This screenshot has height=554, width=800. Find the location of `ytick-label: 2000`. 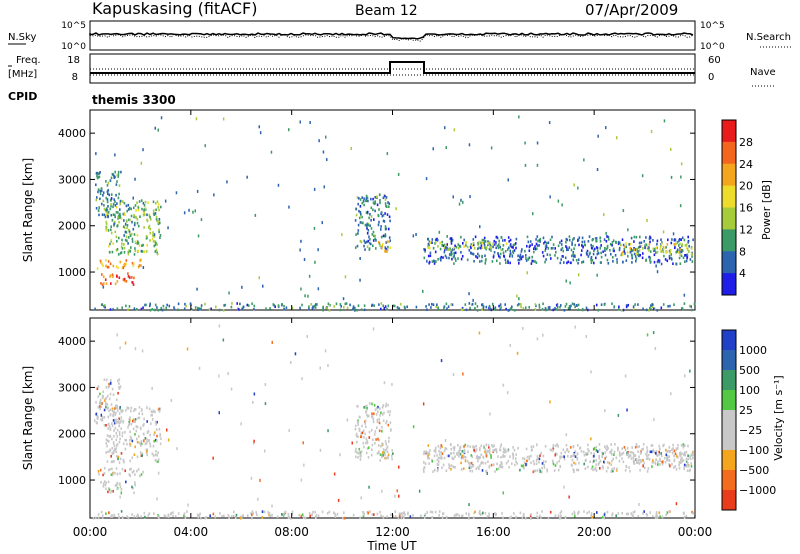

ytick-label: 2000 is located at coordinates (72, 226).